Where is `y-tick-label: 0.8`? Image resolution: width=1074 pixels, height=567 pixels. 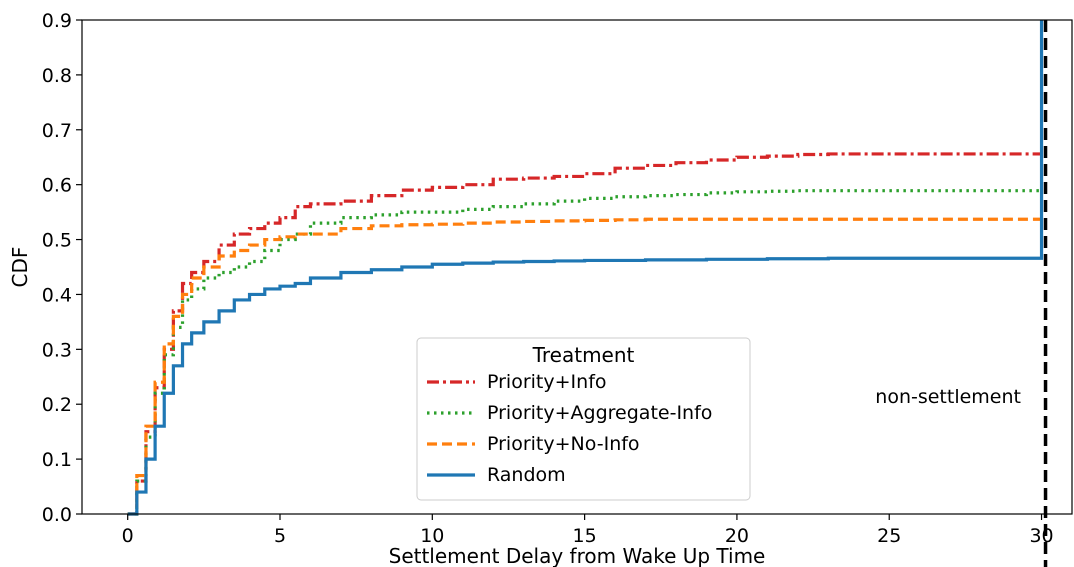
y-tick-label: 0.8 is located at coordinates (57, 76).